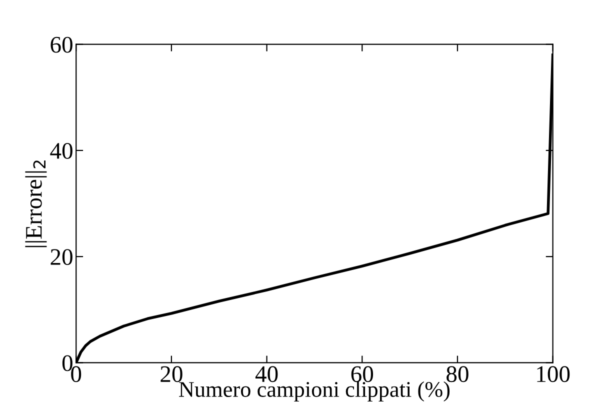  I want to click on x-tick-label: 100, so click(553, 374).